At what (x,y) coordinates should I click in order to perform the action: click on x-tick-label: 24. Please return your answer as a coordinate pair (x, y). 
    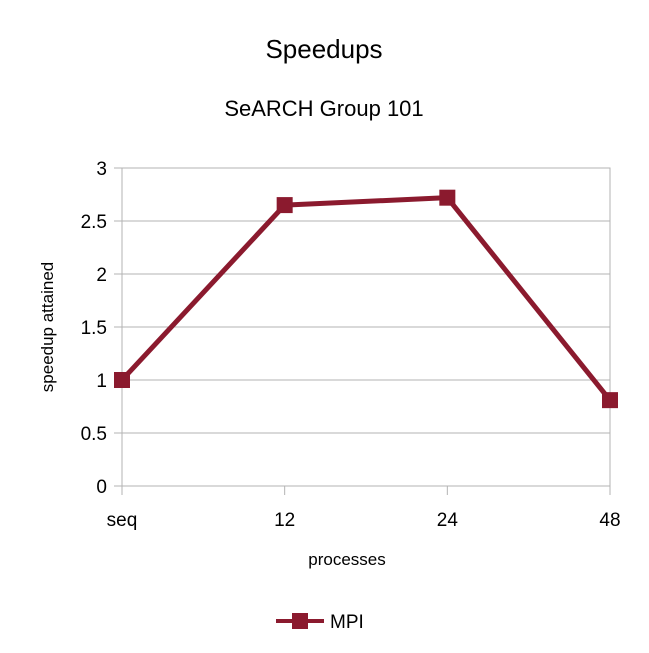
    Looking at the image, I should click on (448, 520).